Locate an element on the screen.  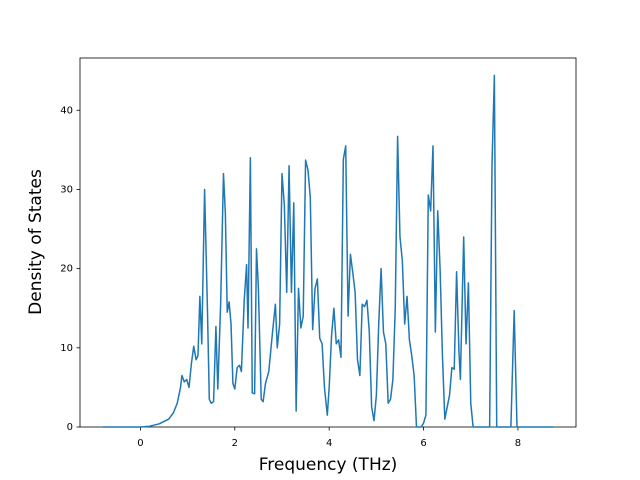
y-tick-label: 20 is located at coordinates (66, 269).